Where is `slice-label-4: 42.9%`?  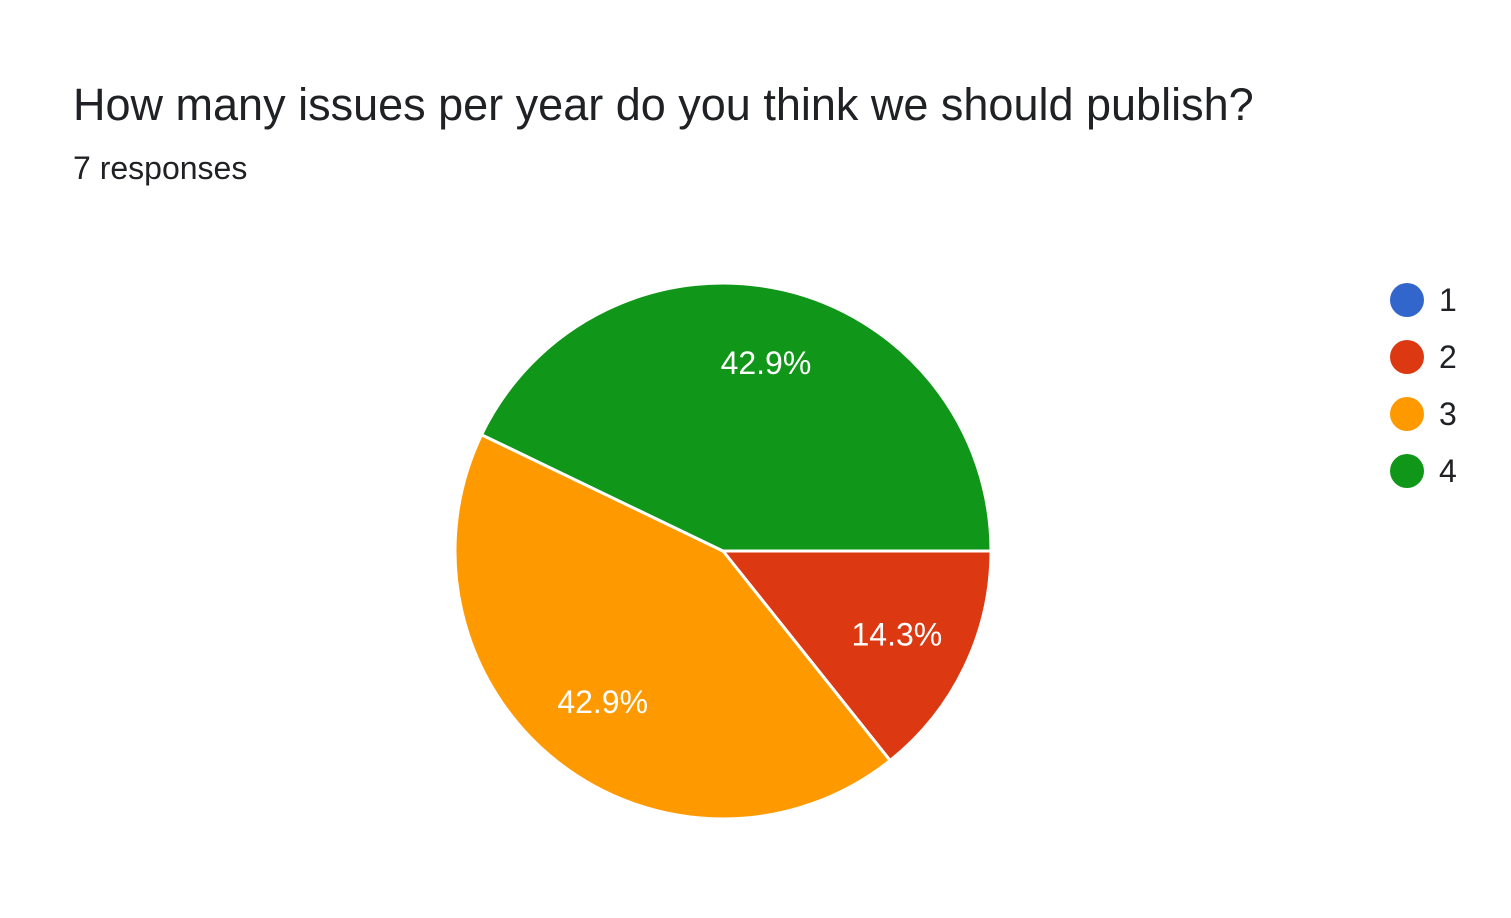 slice-label-4: 42.9% is located at coordinates (766, 363).